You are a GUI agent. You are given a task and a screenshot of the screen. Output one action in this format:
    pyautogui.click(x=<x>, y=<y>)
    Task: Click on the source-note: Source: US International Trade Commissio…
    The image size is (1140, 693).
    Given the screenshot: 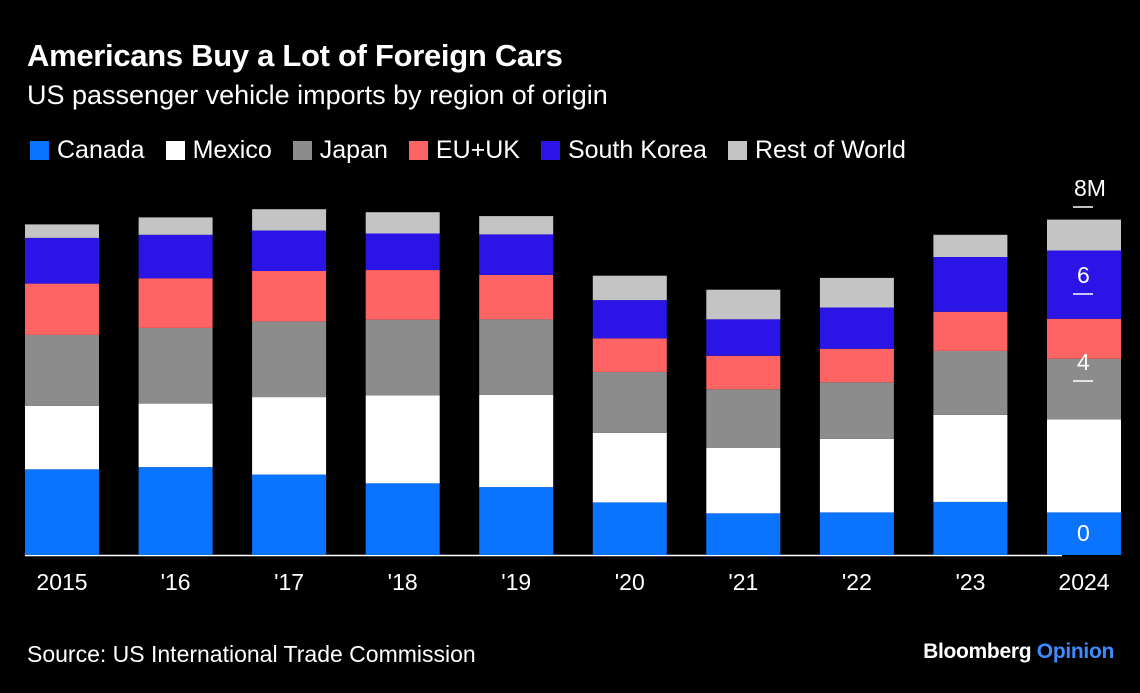 What is the action you would take?
    pyautogui.click(x=251, y=654)
    